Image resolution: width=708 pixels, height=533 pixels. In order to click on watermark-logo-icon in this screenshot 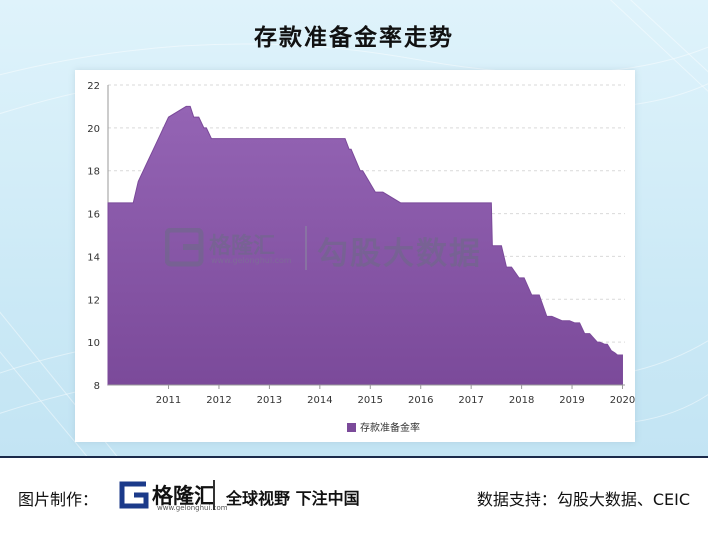, I will do `click(184, 247)`.